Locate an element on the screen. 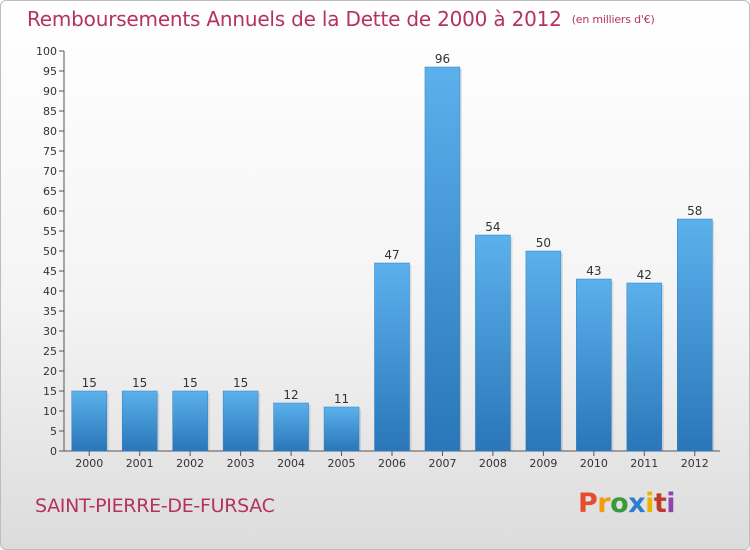 The height and width of the screenshot is (550, 750). y-tick-label: 40 is located at coordinates (50, 291).